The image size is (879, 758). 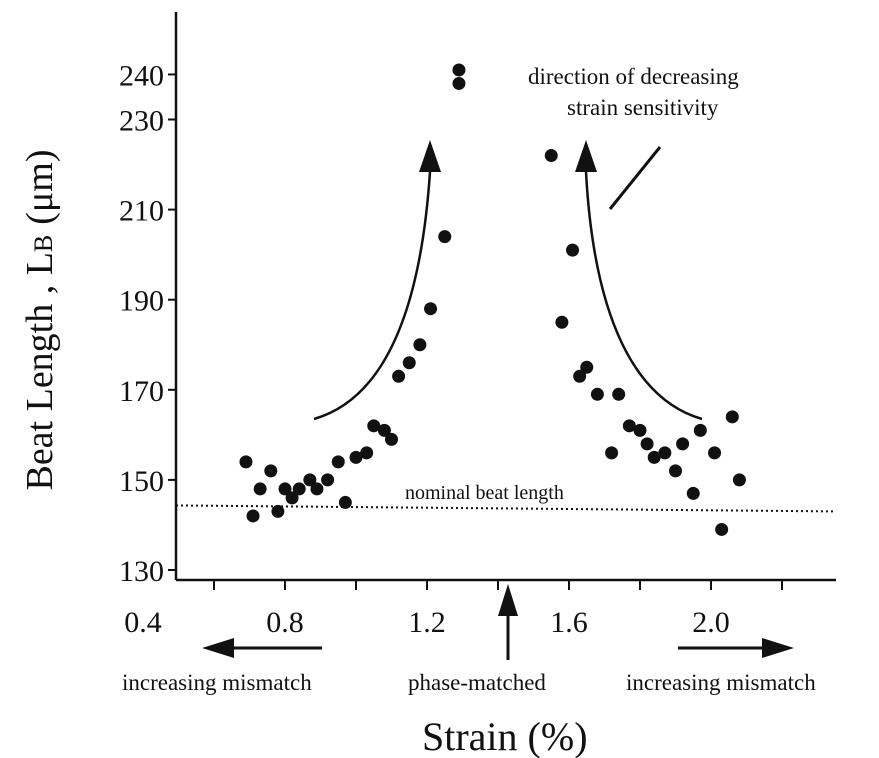 I want to click on left-mismatch-label: increasing mismatch, so click(x=217, y=682).